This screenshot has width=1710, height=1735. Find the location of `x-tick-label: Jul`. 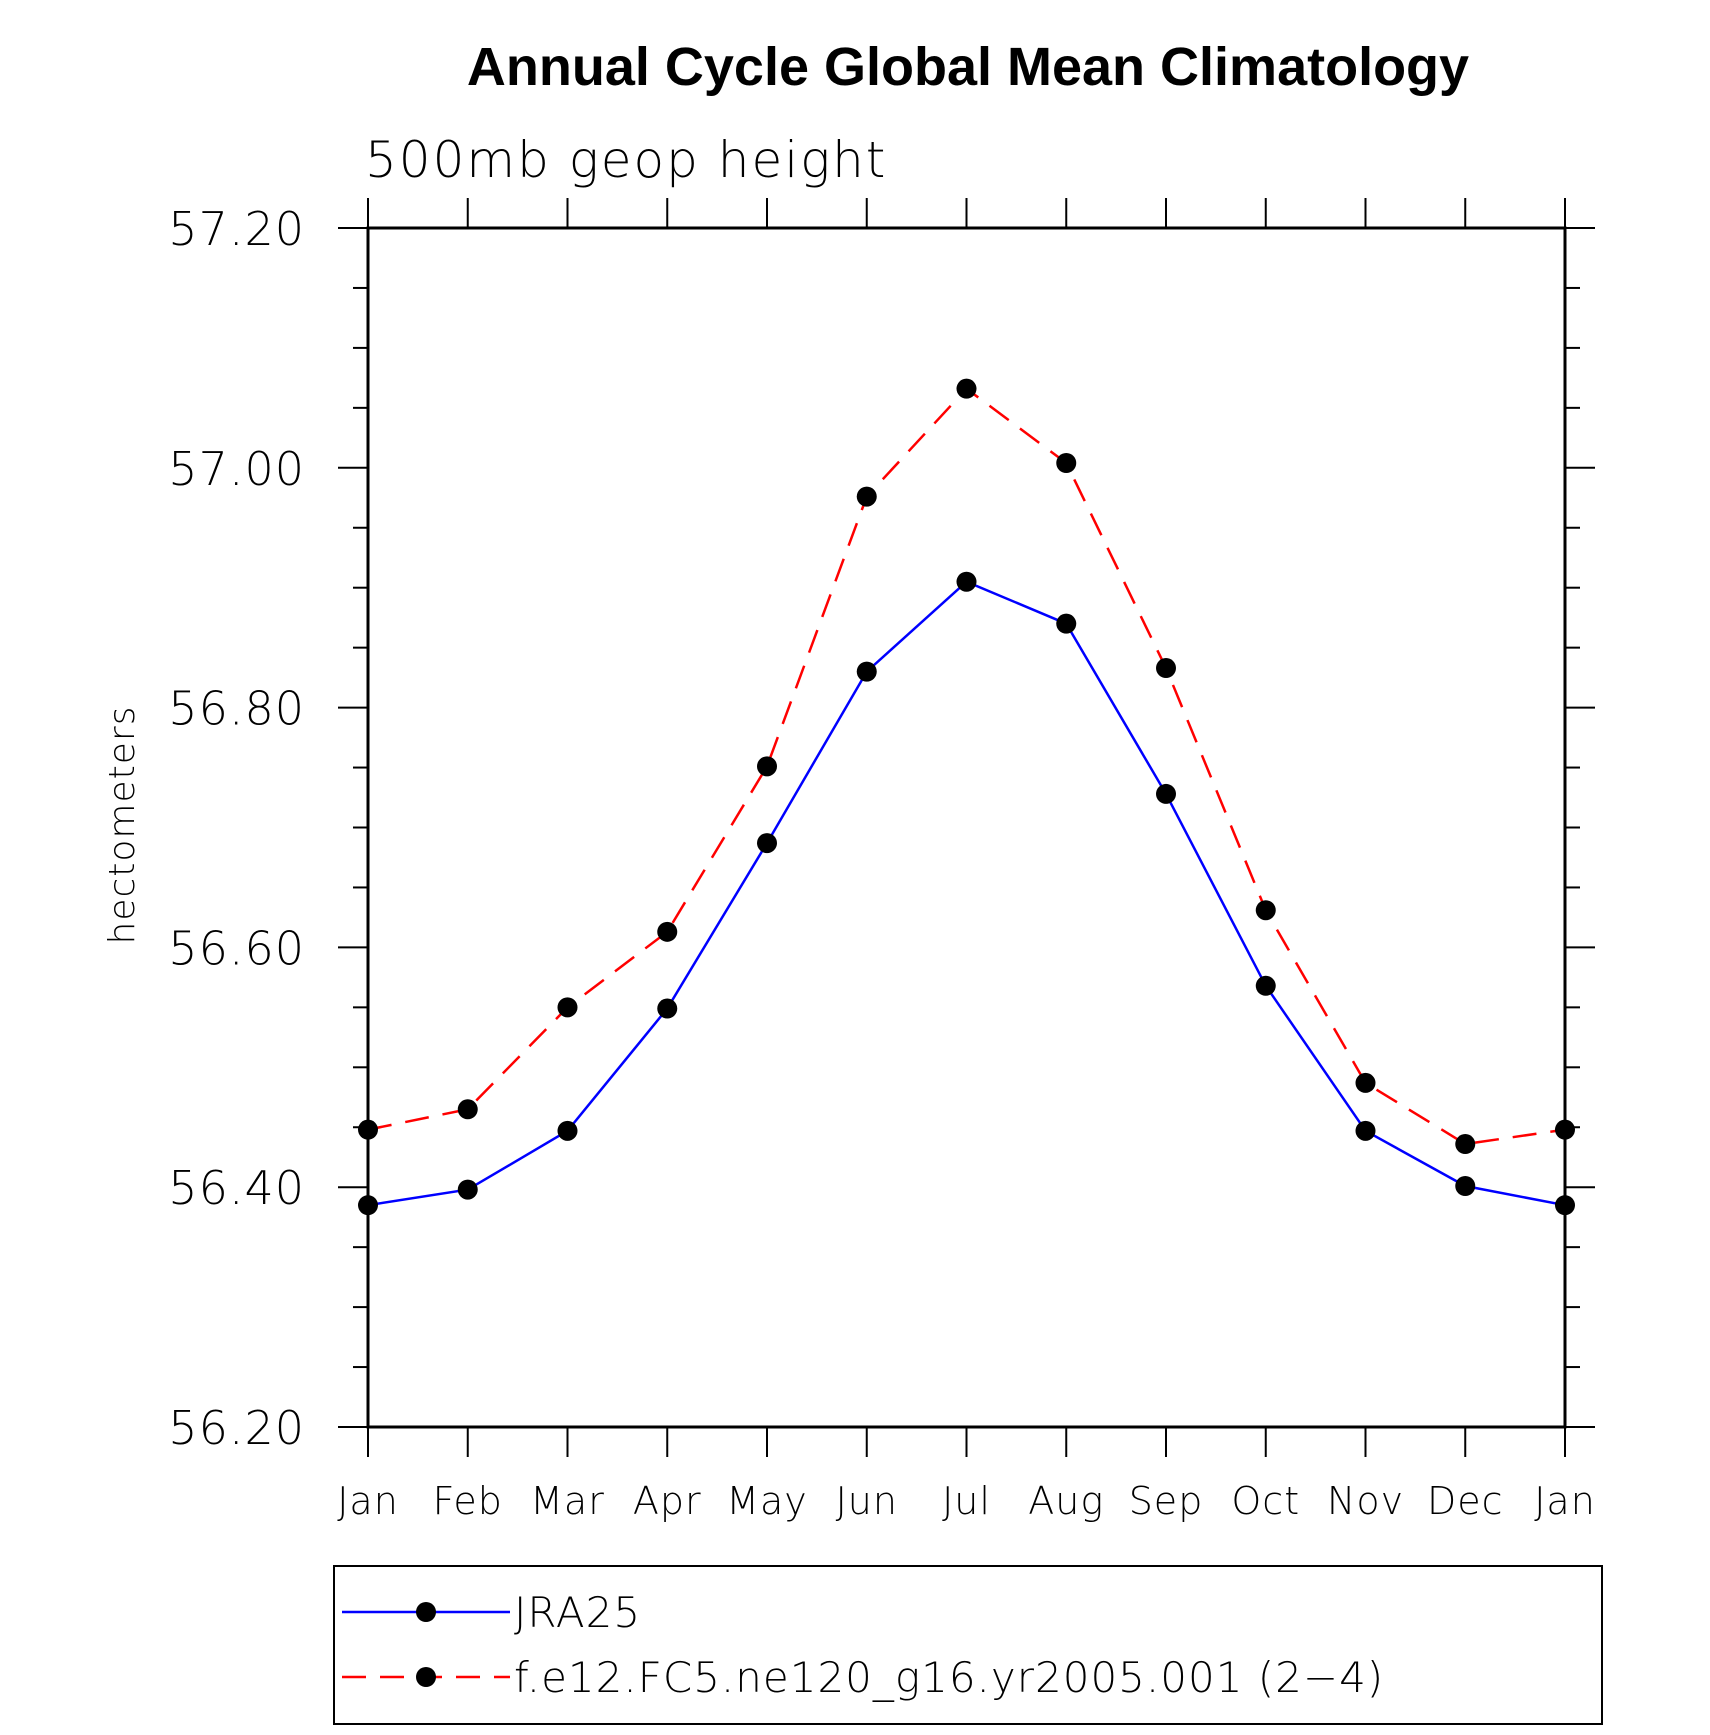

x-tick-label: Jul is located at coordinates (966, 1501).